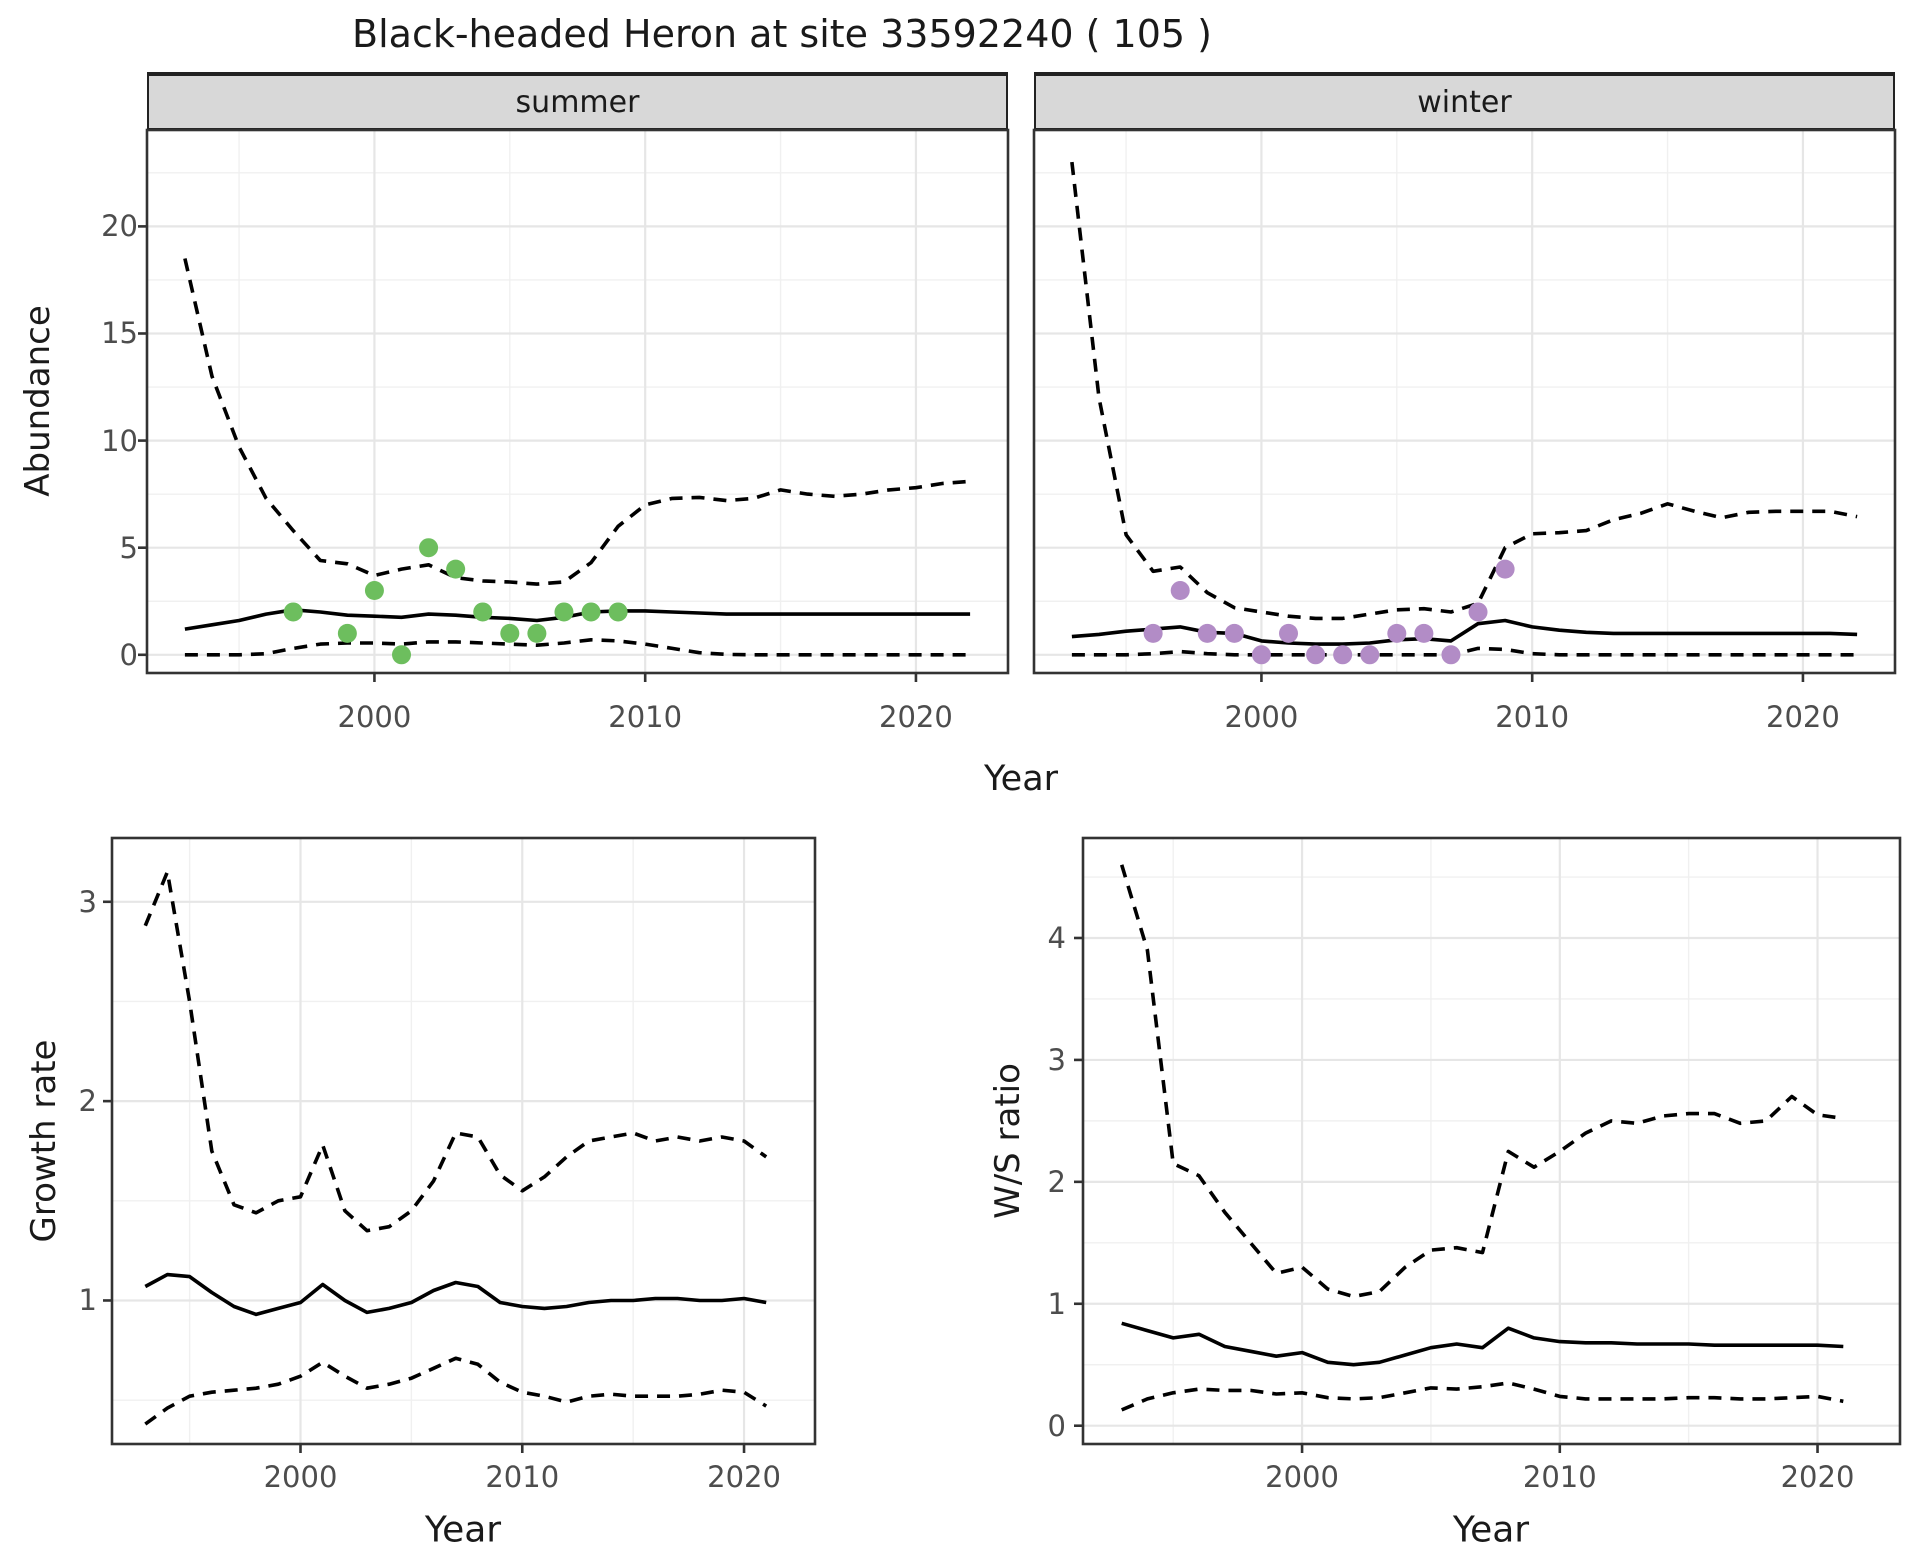 This screenshot has height=1560, width=1920. I want to click on y-tick-label: 10, so click(119, 440).